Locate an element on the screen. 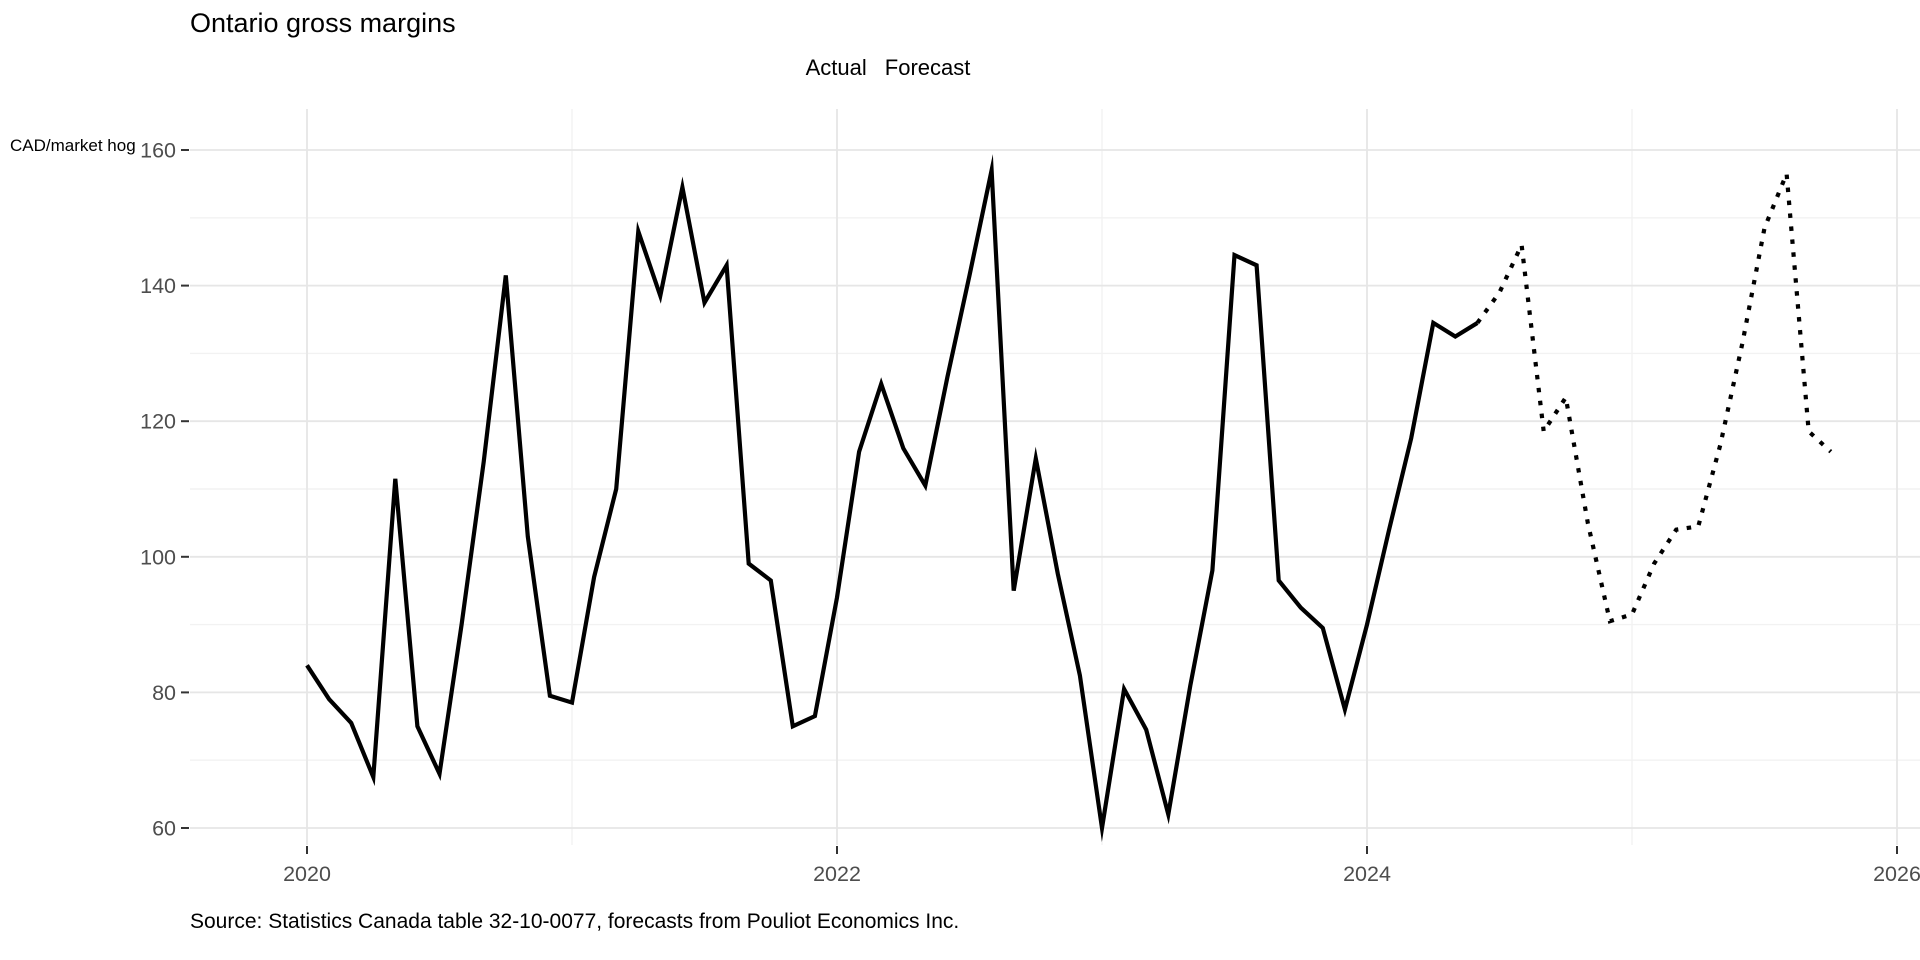 Image resolution: width=1920 pixels, height=960 pixels. x-tick-label: 2024 is located at coordinates (1367, 874).